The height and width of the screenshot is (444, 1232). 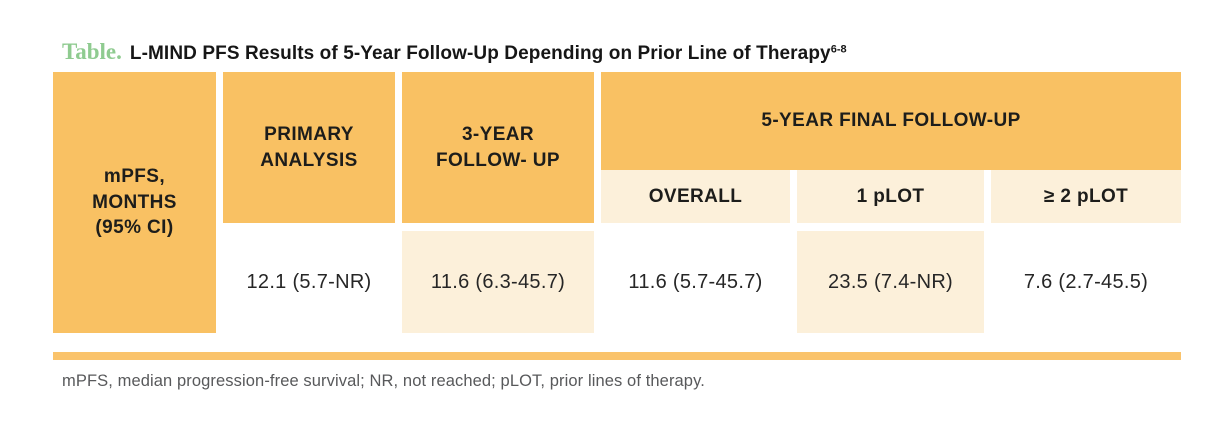 I want to click on sub-header-overall: OVERALL, so click(x=695, y=196).